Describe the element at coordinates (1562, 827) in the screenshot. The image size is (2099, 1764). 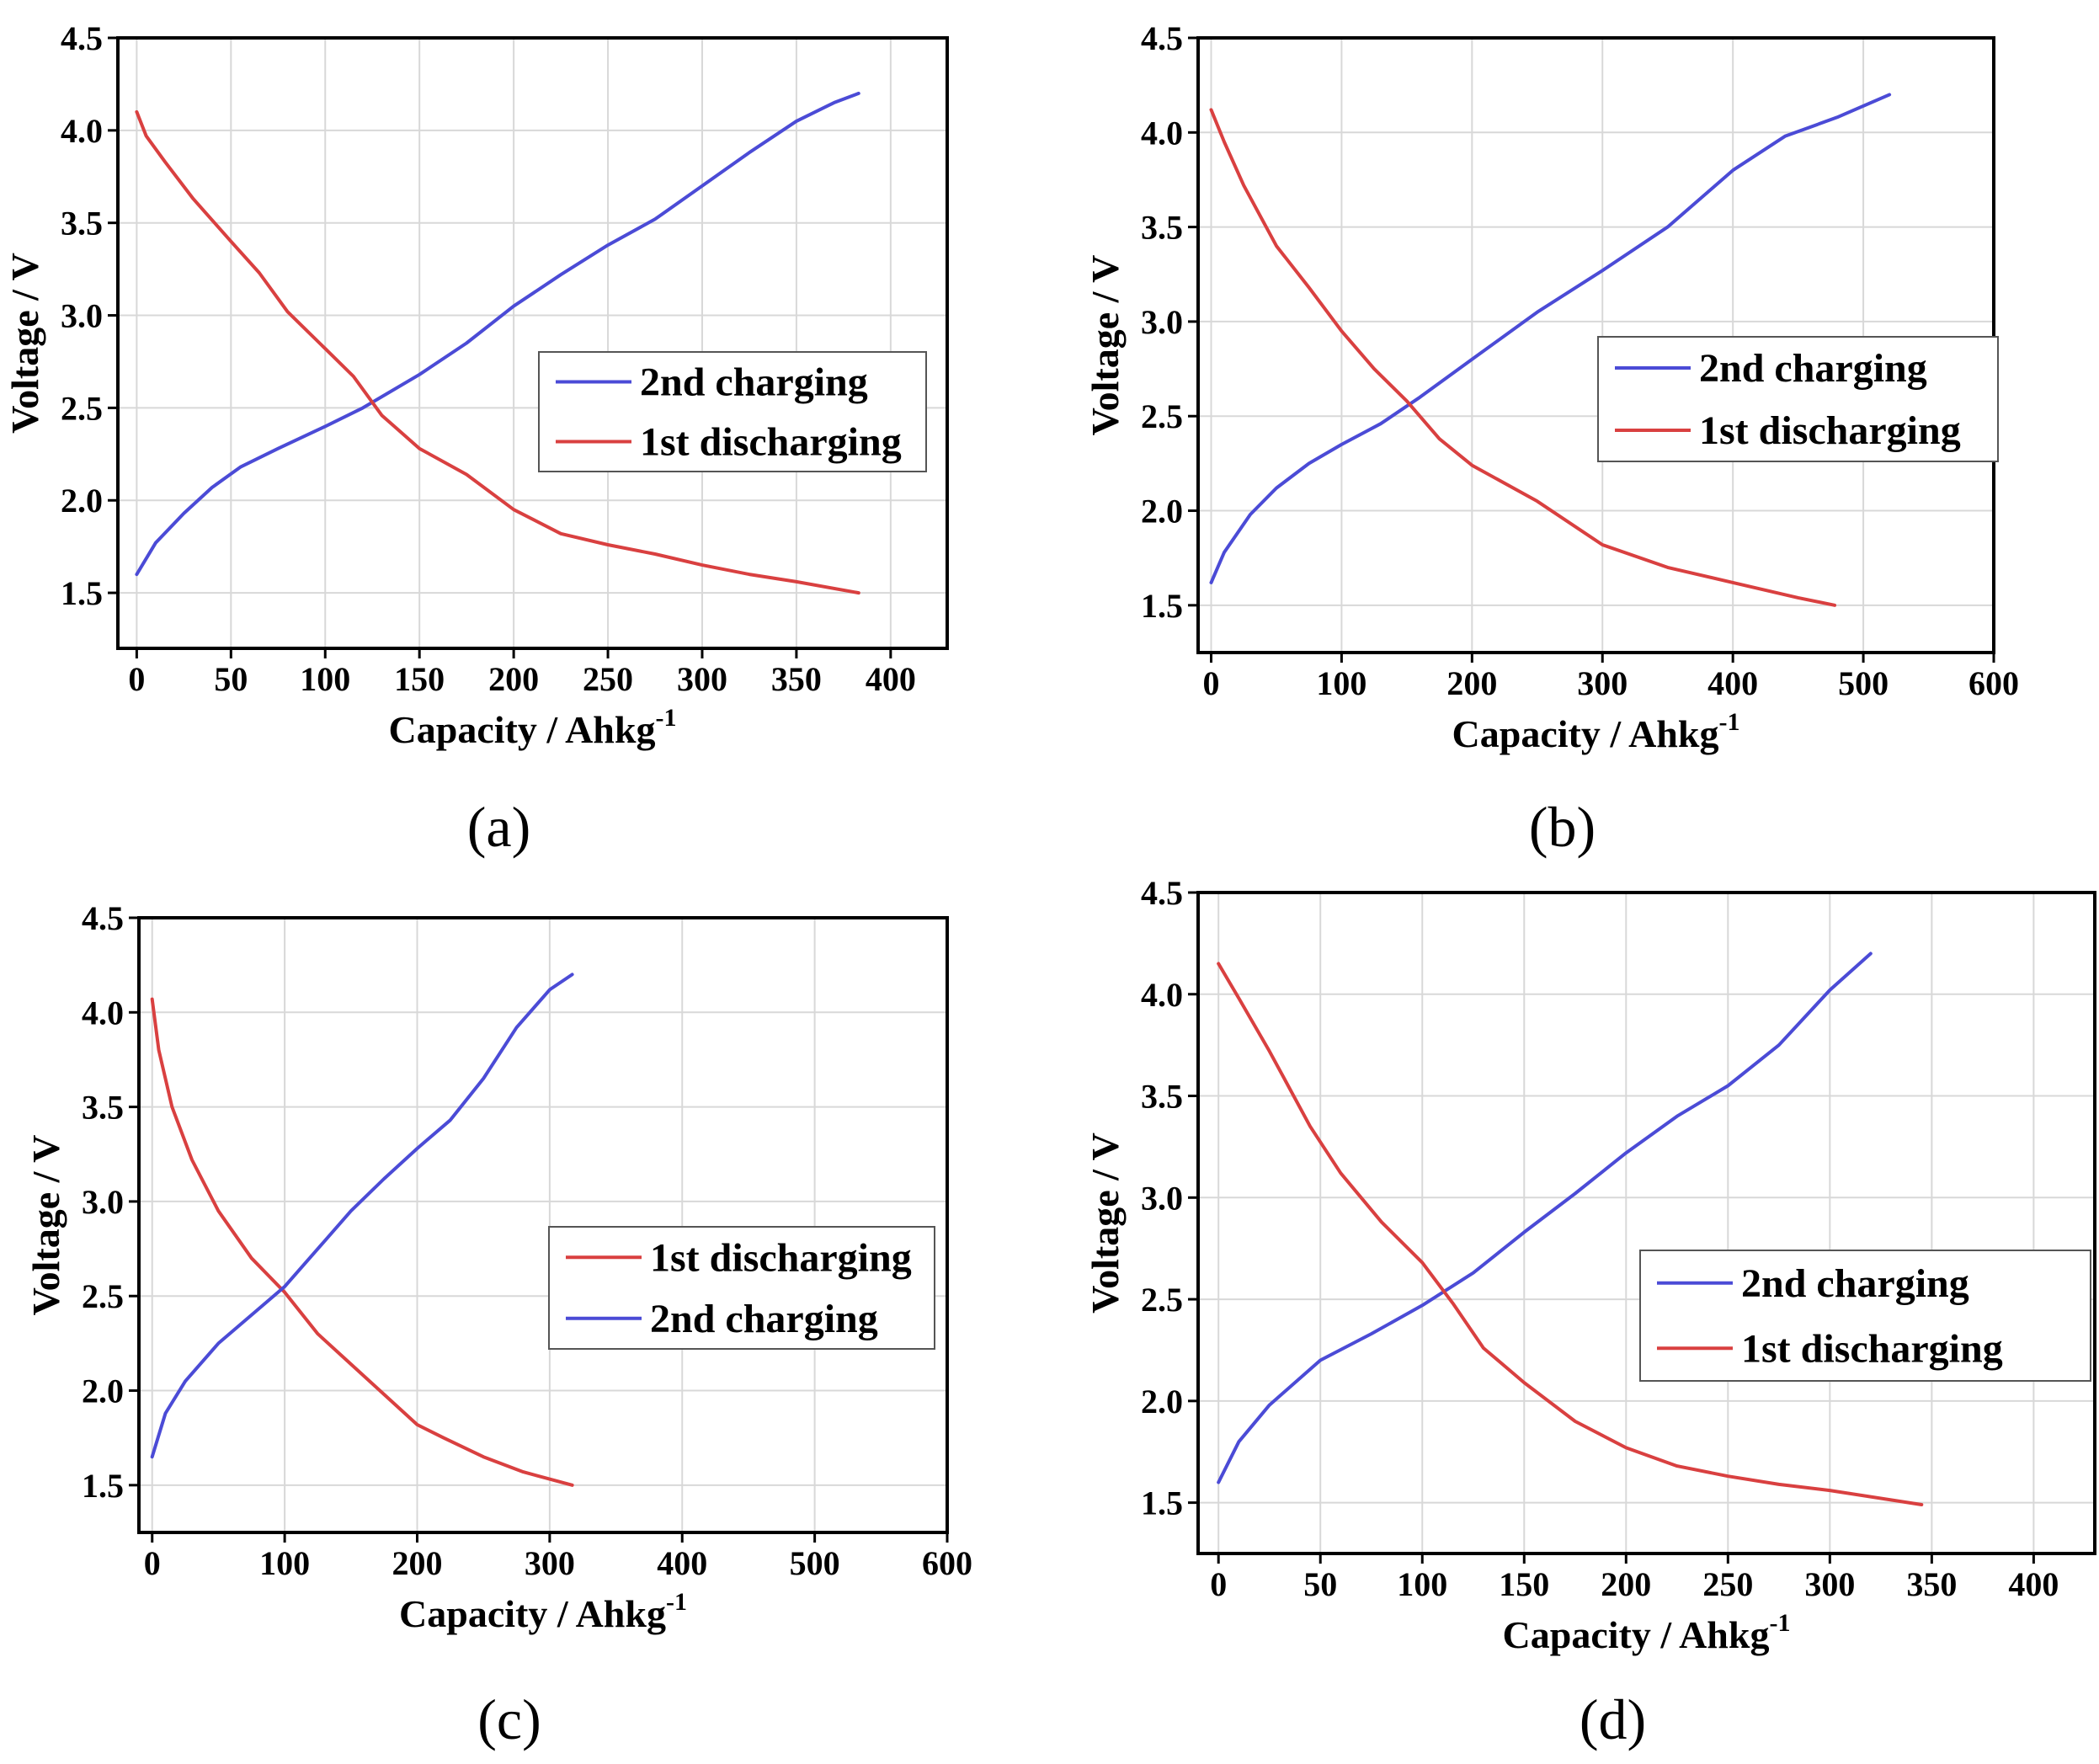
I see `panel-label: (b)` at that location.